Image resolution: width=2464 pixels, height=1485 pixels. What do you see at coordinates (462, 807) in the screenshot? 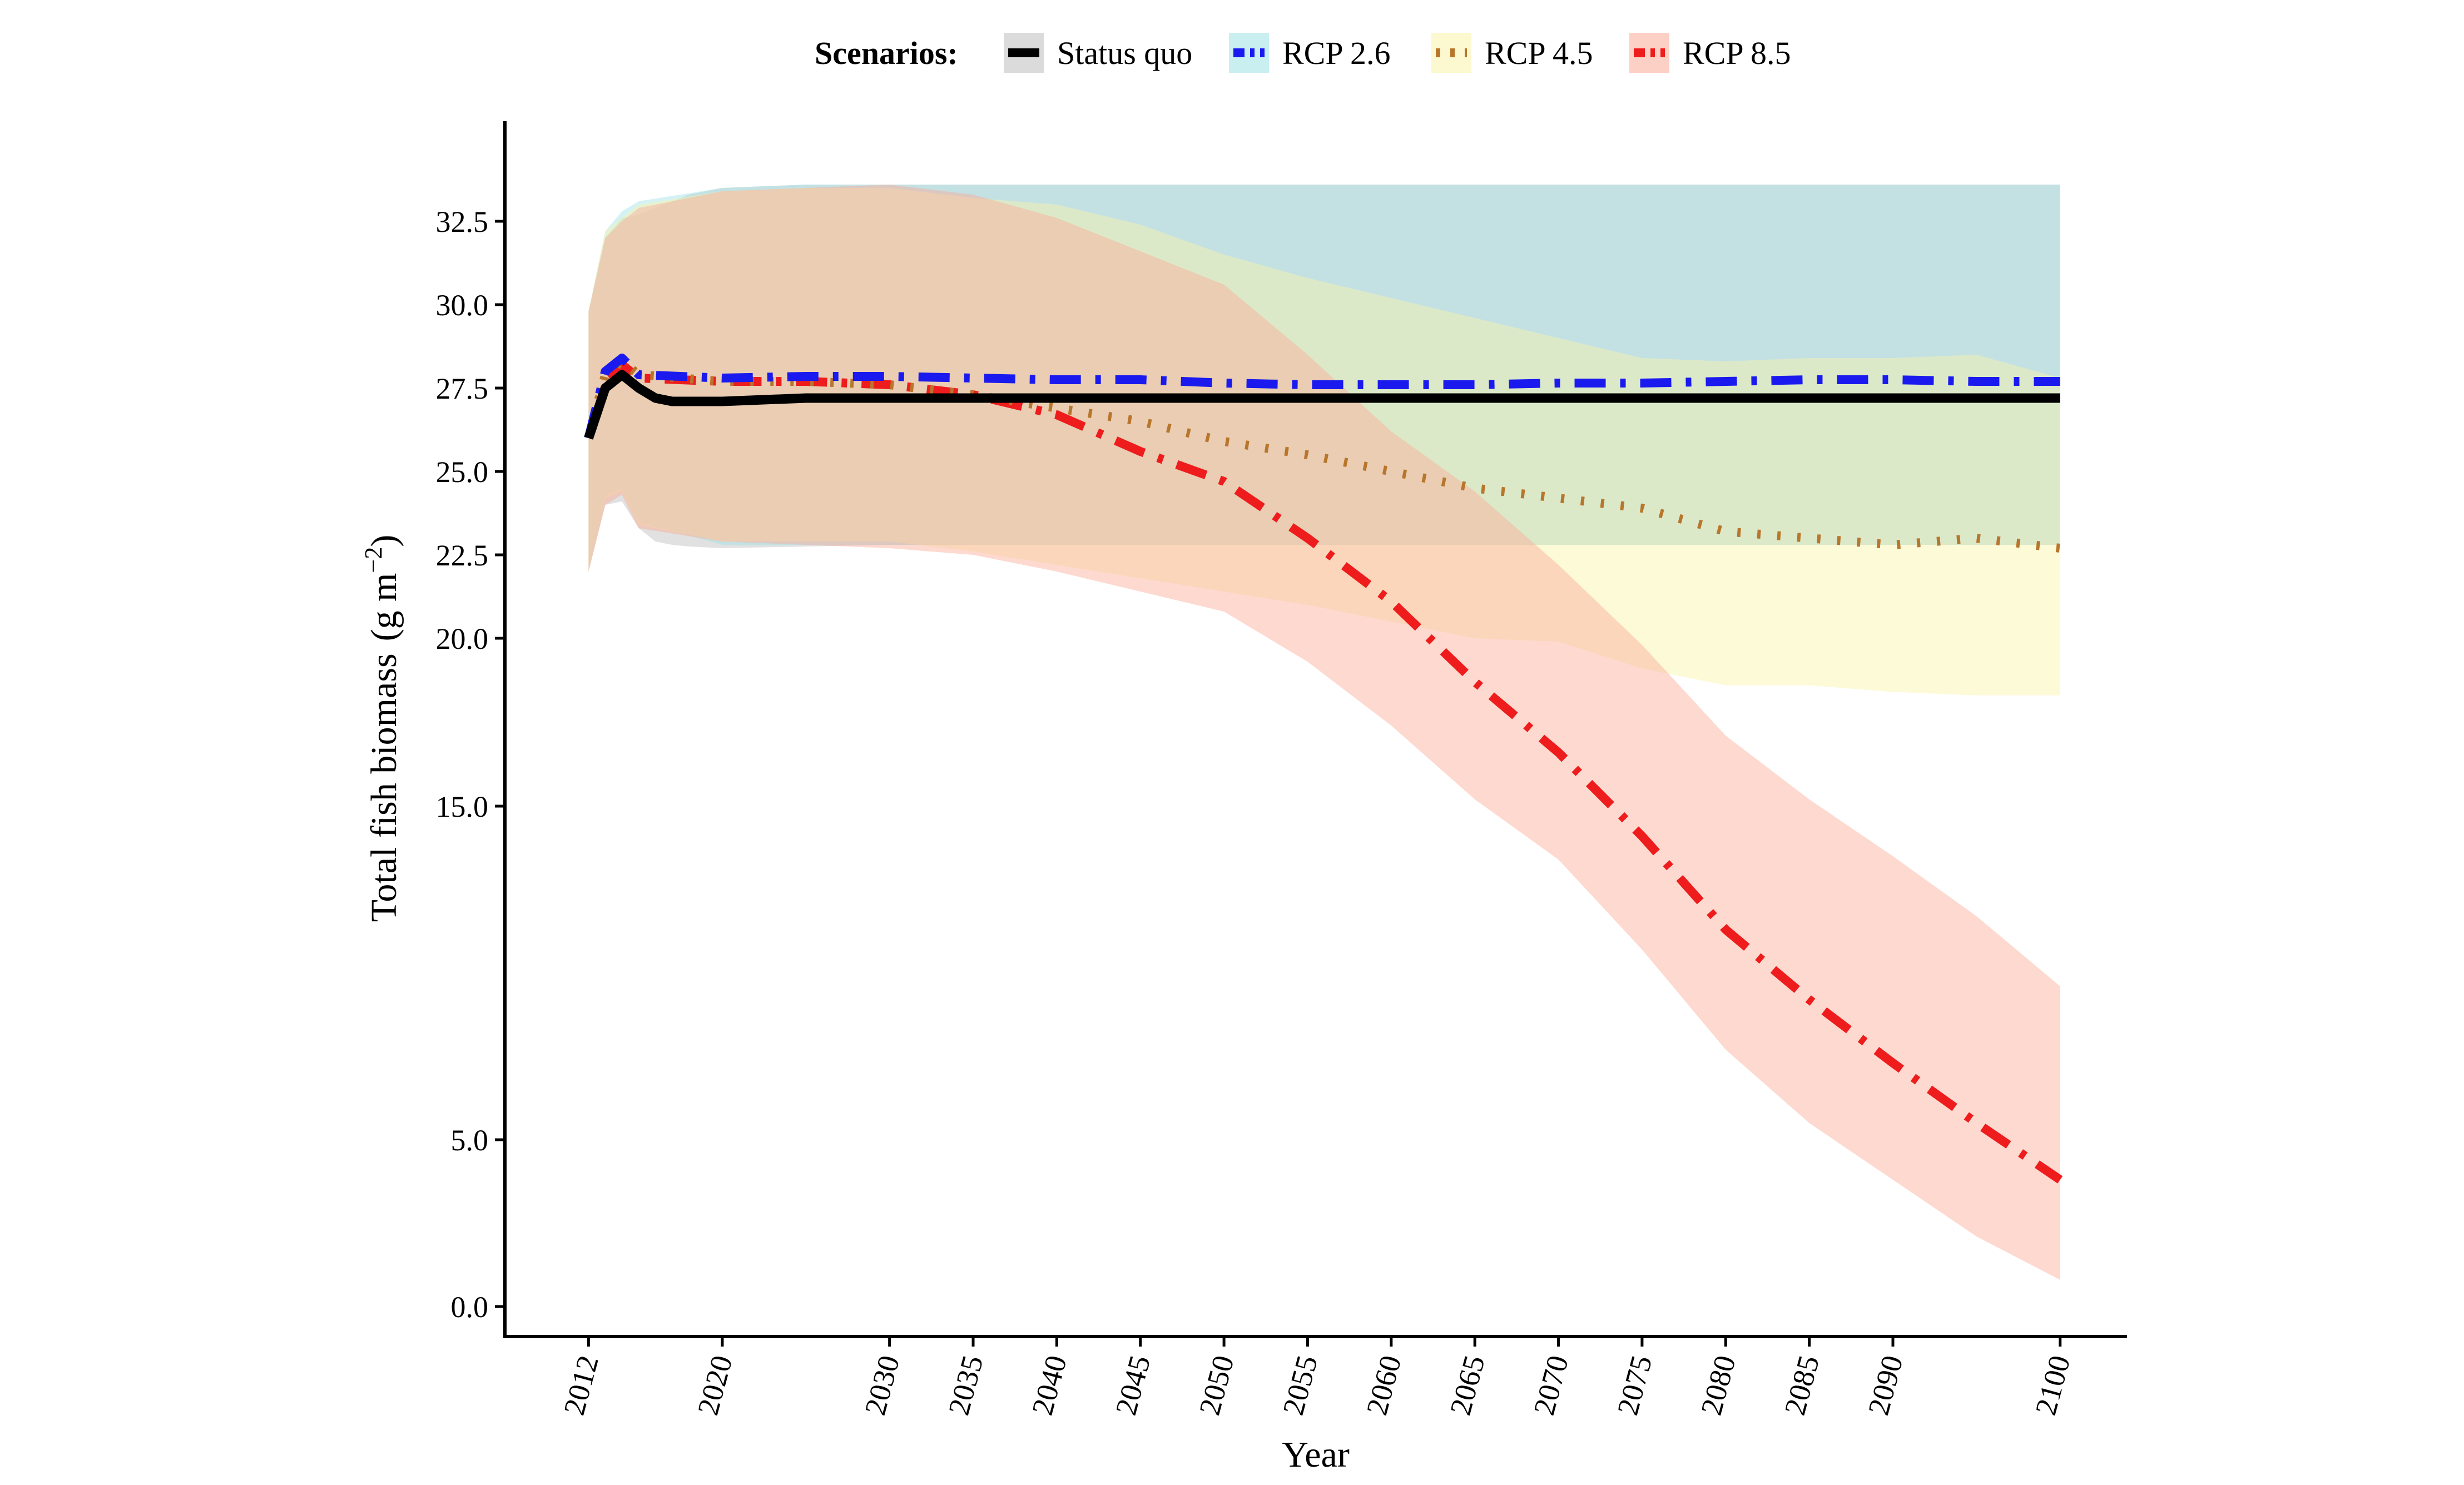
I see `y-tick-label: 15.0` at bounding box center [462, 807].